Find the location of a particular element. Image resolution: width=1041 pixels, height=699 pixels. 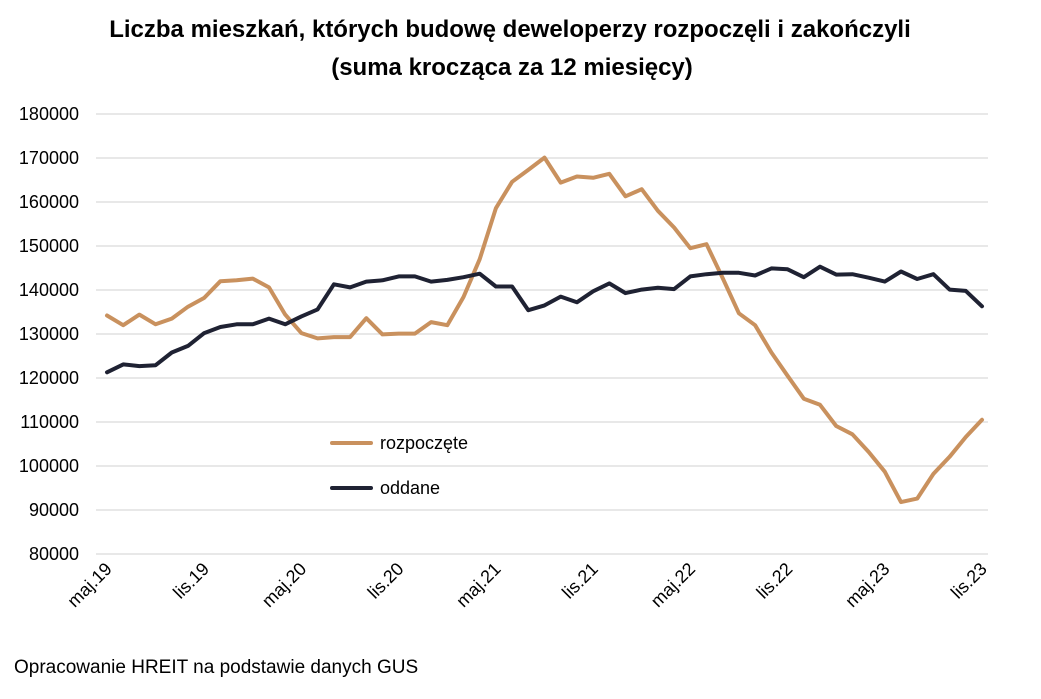

y-tick-label: 90000 is located at coordinates (54, 510).